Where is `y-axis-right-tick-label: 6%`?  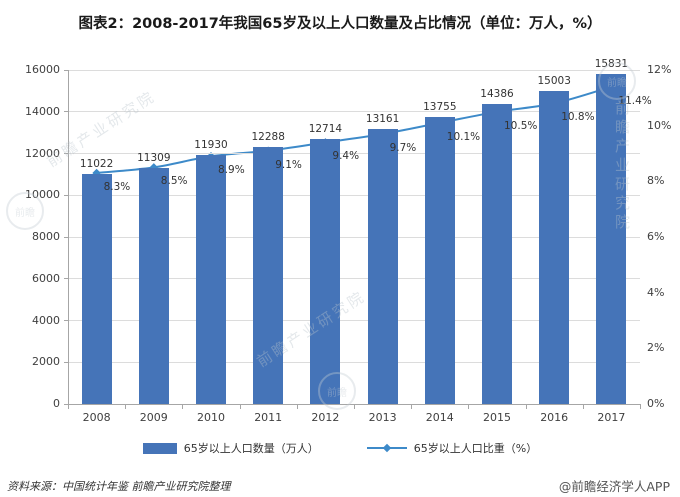 y-axis-right-tick-label: 6% is located at coordinates (656, 236).